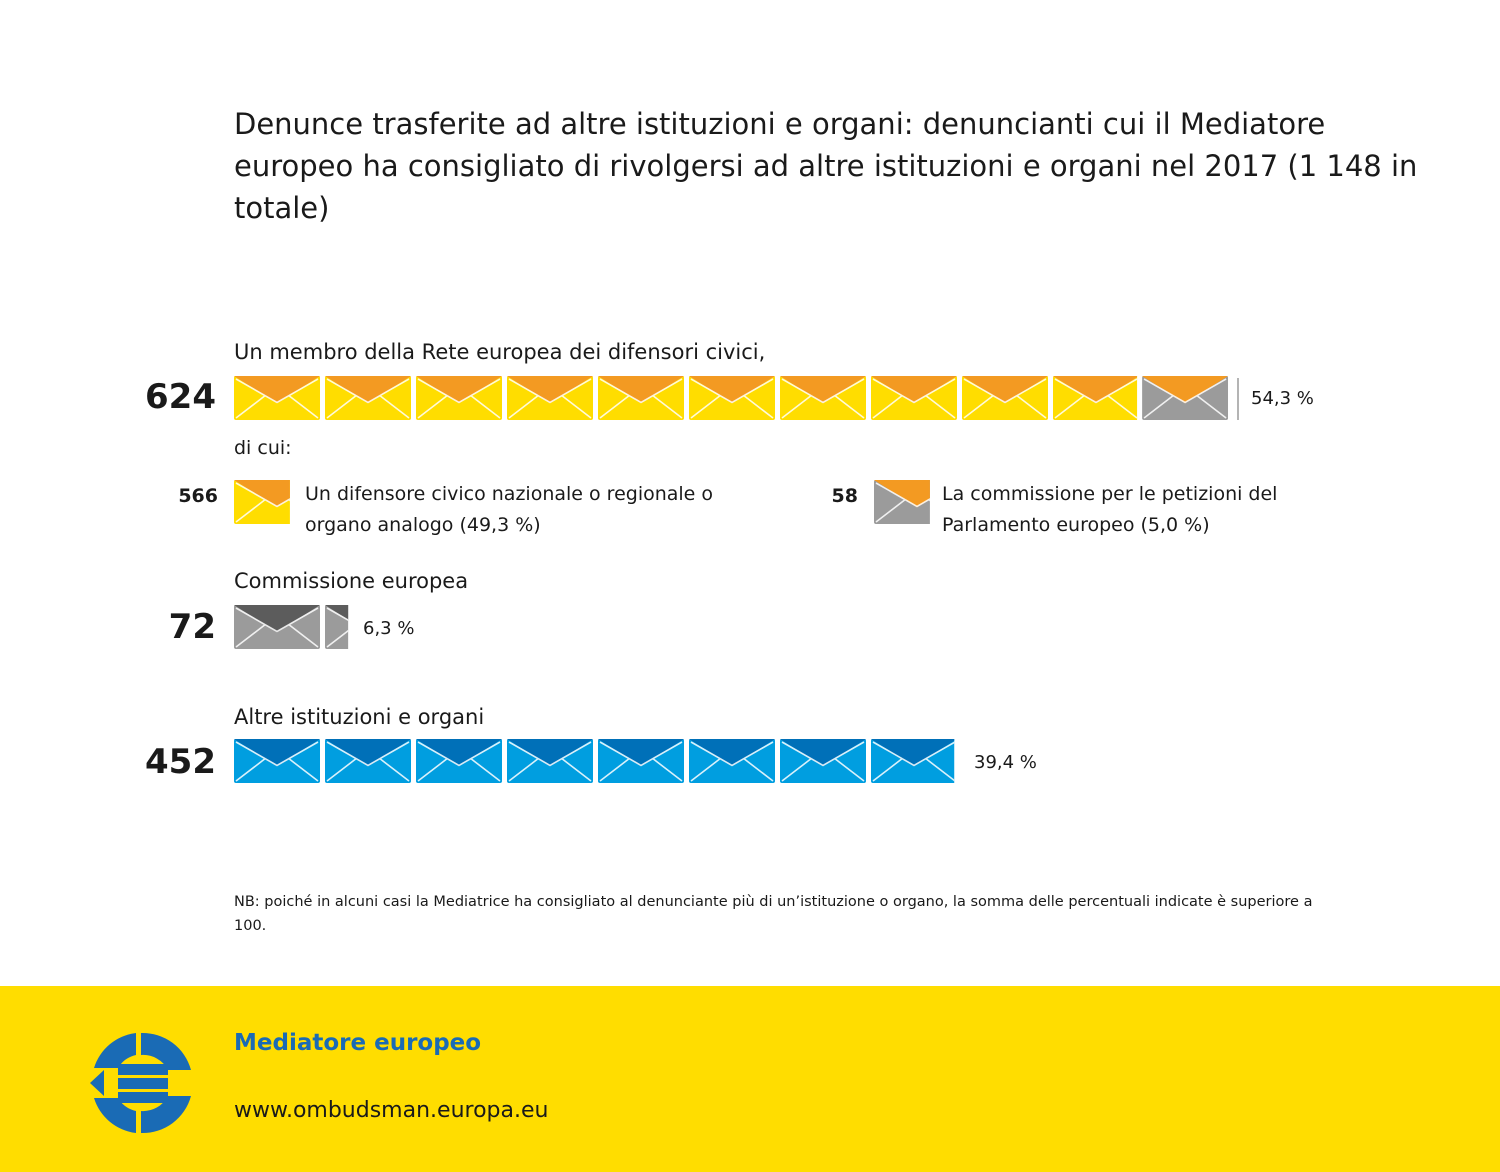 Image resolution: width=1500 pixels, height=1172 pixels. I want to click on legend-envelope-petitions, so click(902, 502).